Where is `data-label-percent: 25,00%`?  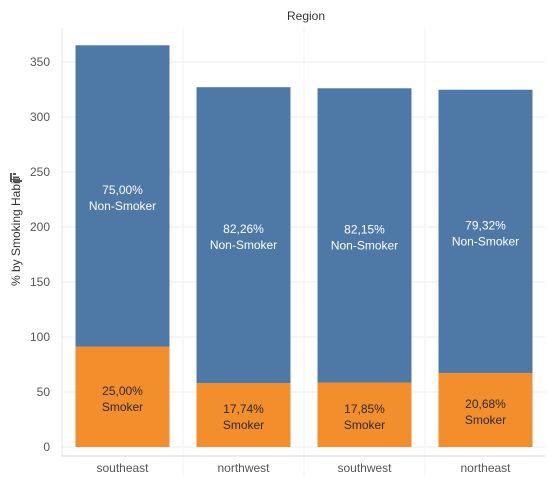 data-label-percent: 25,00% is located at coordinates (122, 391).